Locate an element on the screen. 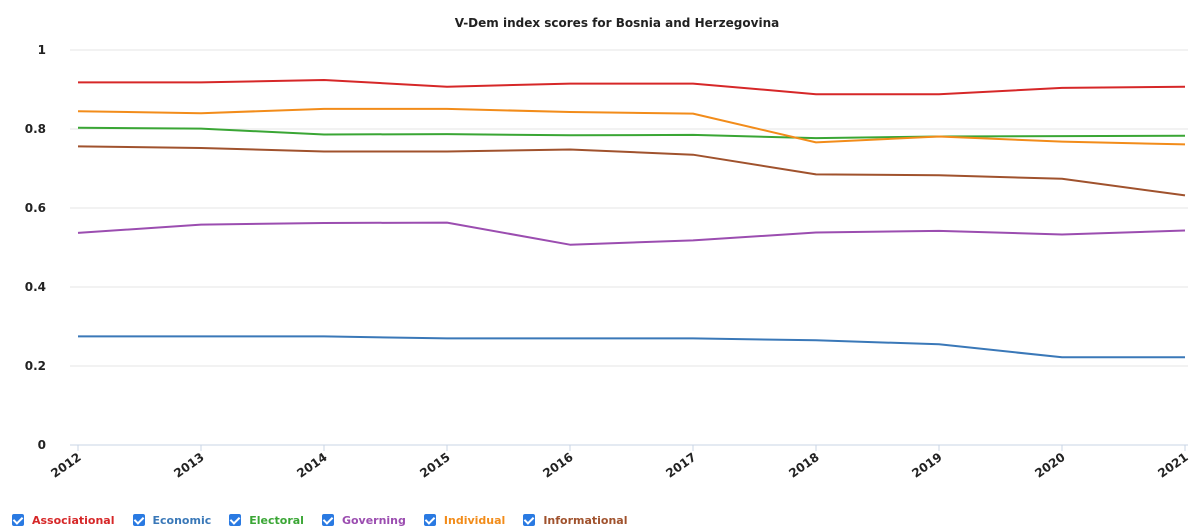  x-tick-label: 2013 is located at coordinates (188, 465).